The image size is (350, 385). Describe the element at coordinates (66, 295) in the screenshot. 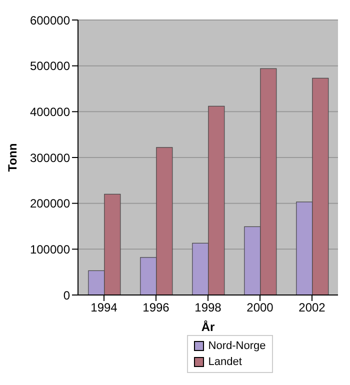

I see `y-tick-label: 0` at that location.